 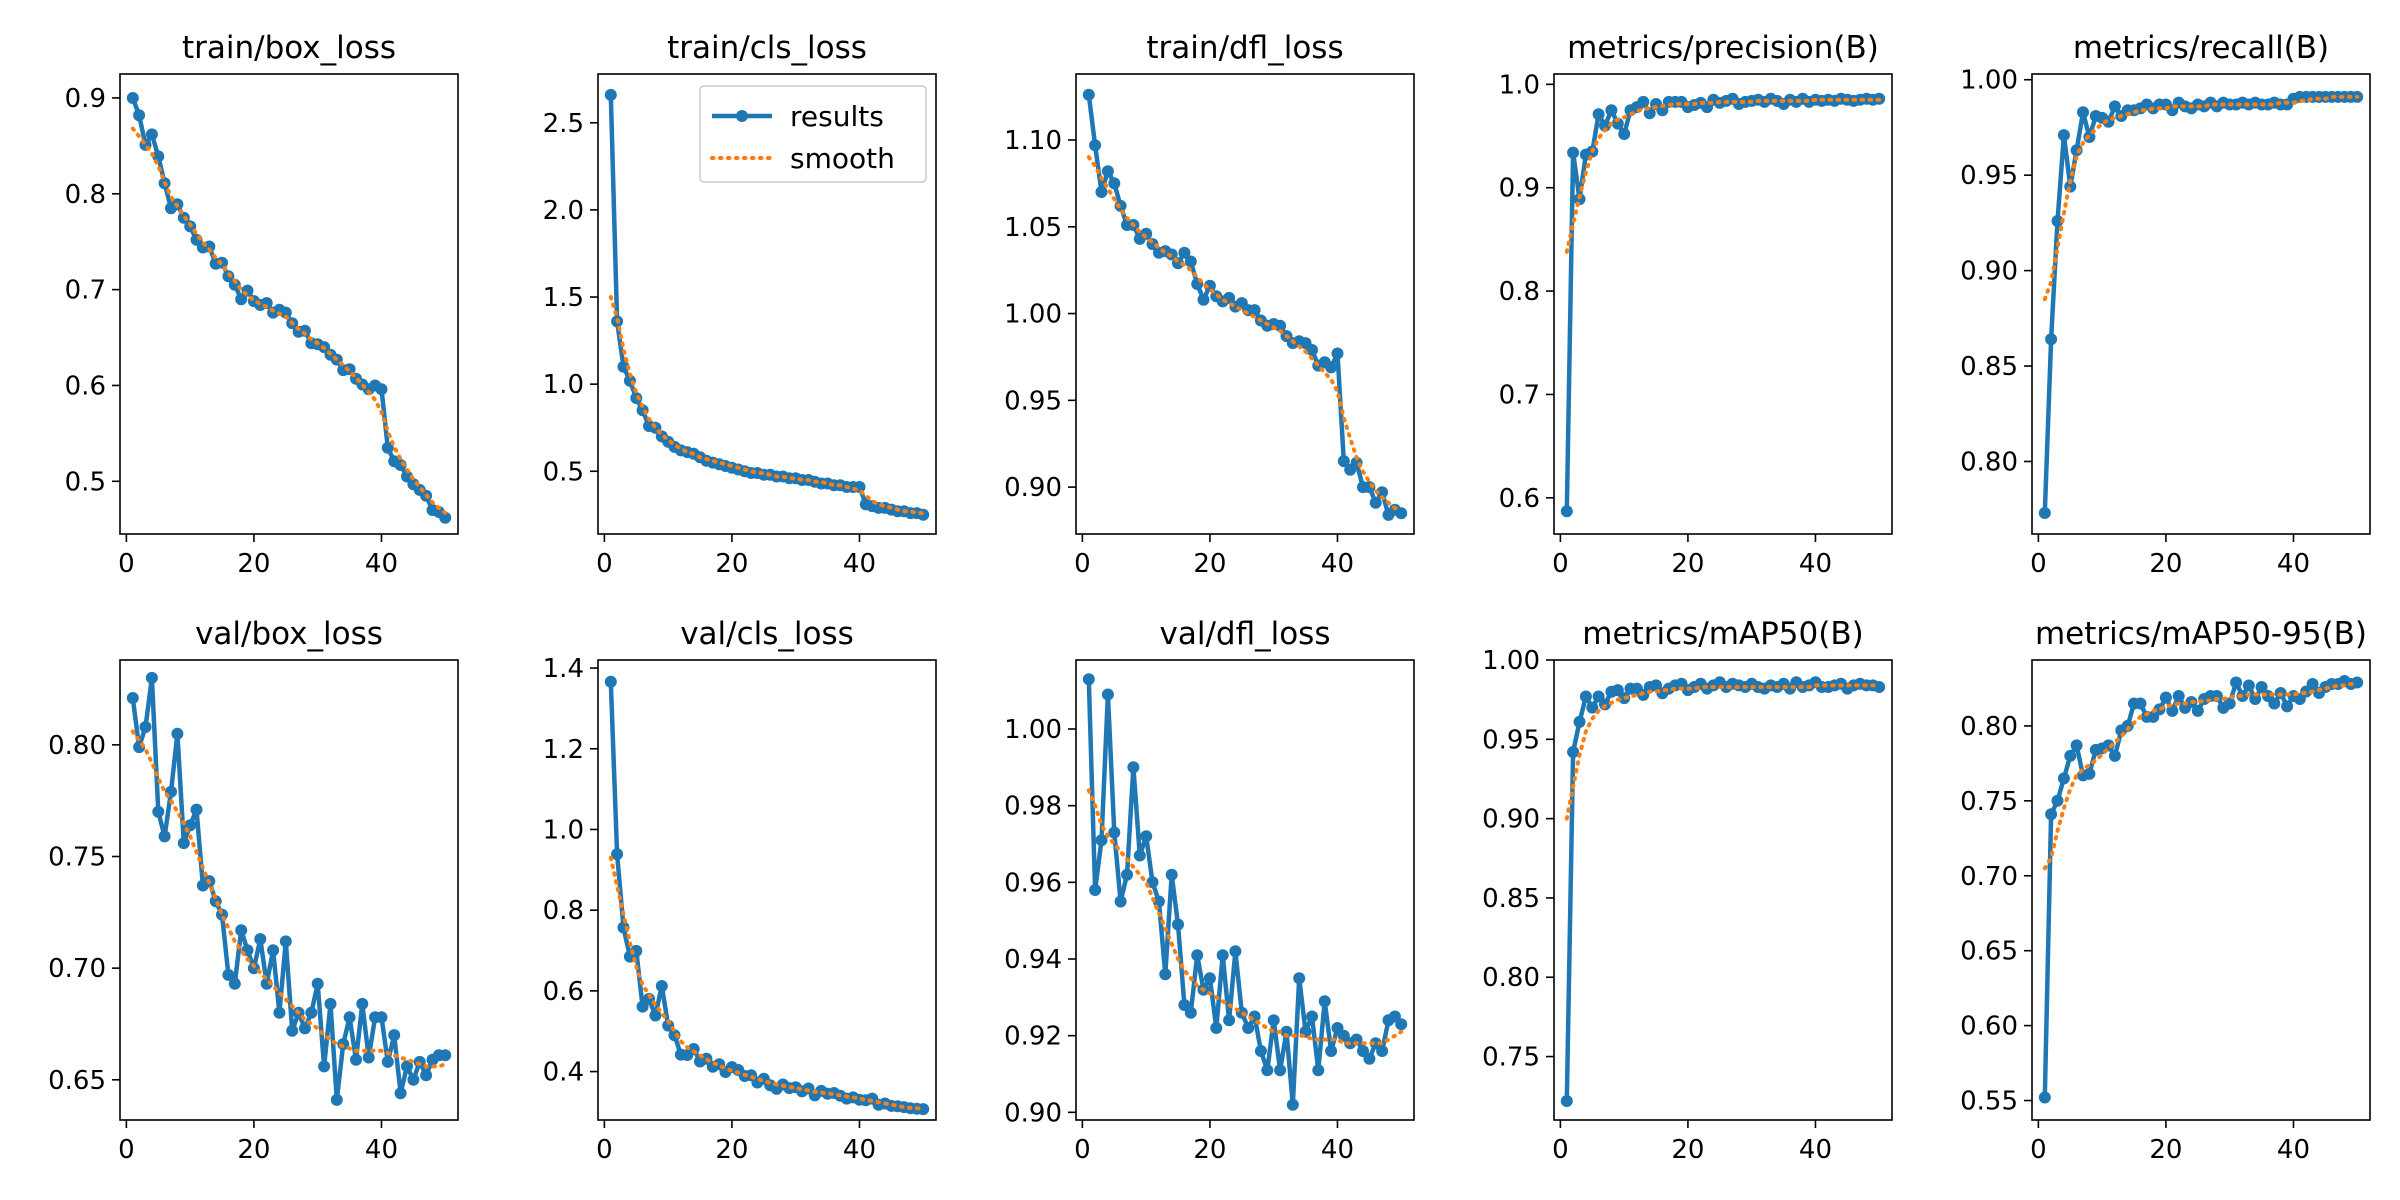 I want to click on panel-title: train/dfl_loss, so click(x=1244, y=48).